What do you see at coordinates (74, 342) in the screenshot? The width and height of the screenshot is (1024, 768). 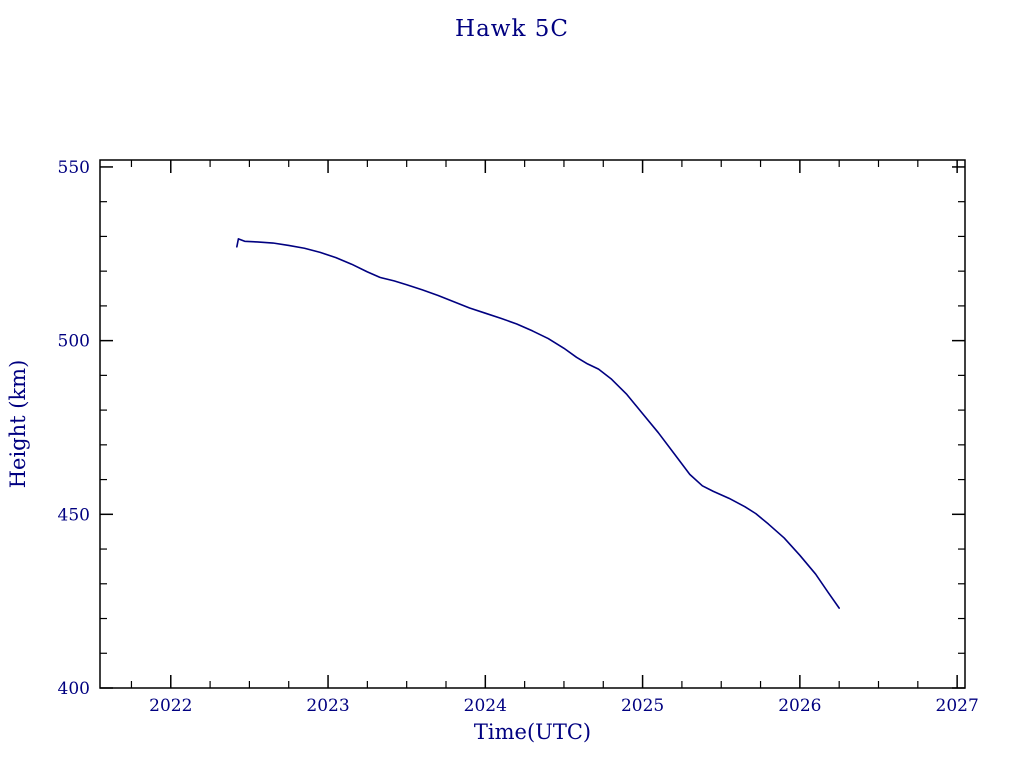 I see `y-tick-label: 500` at bounding box center [74, 342].